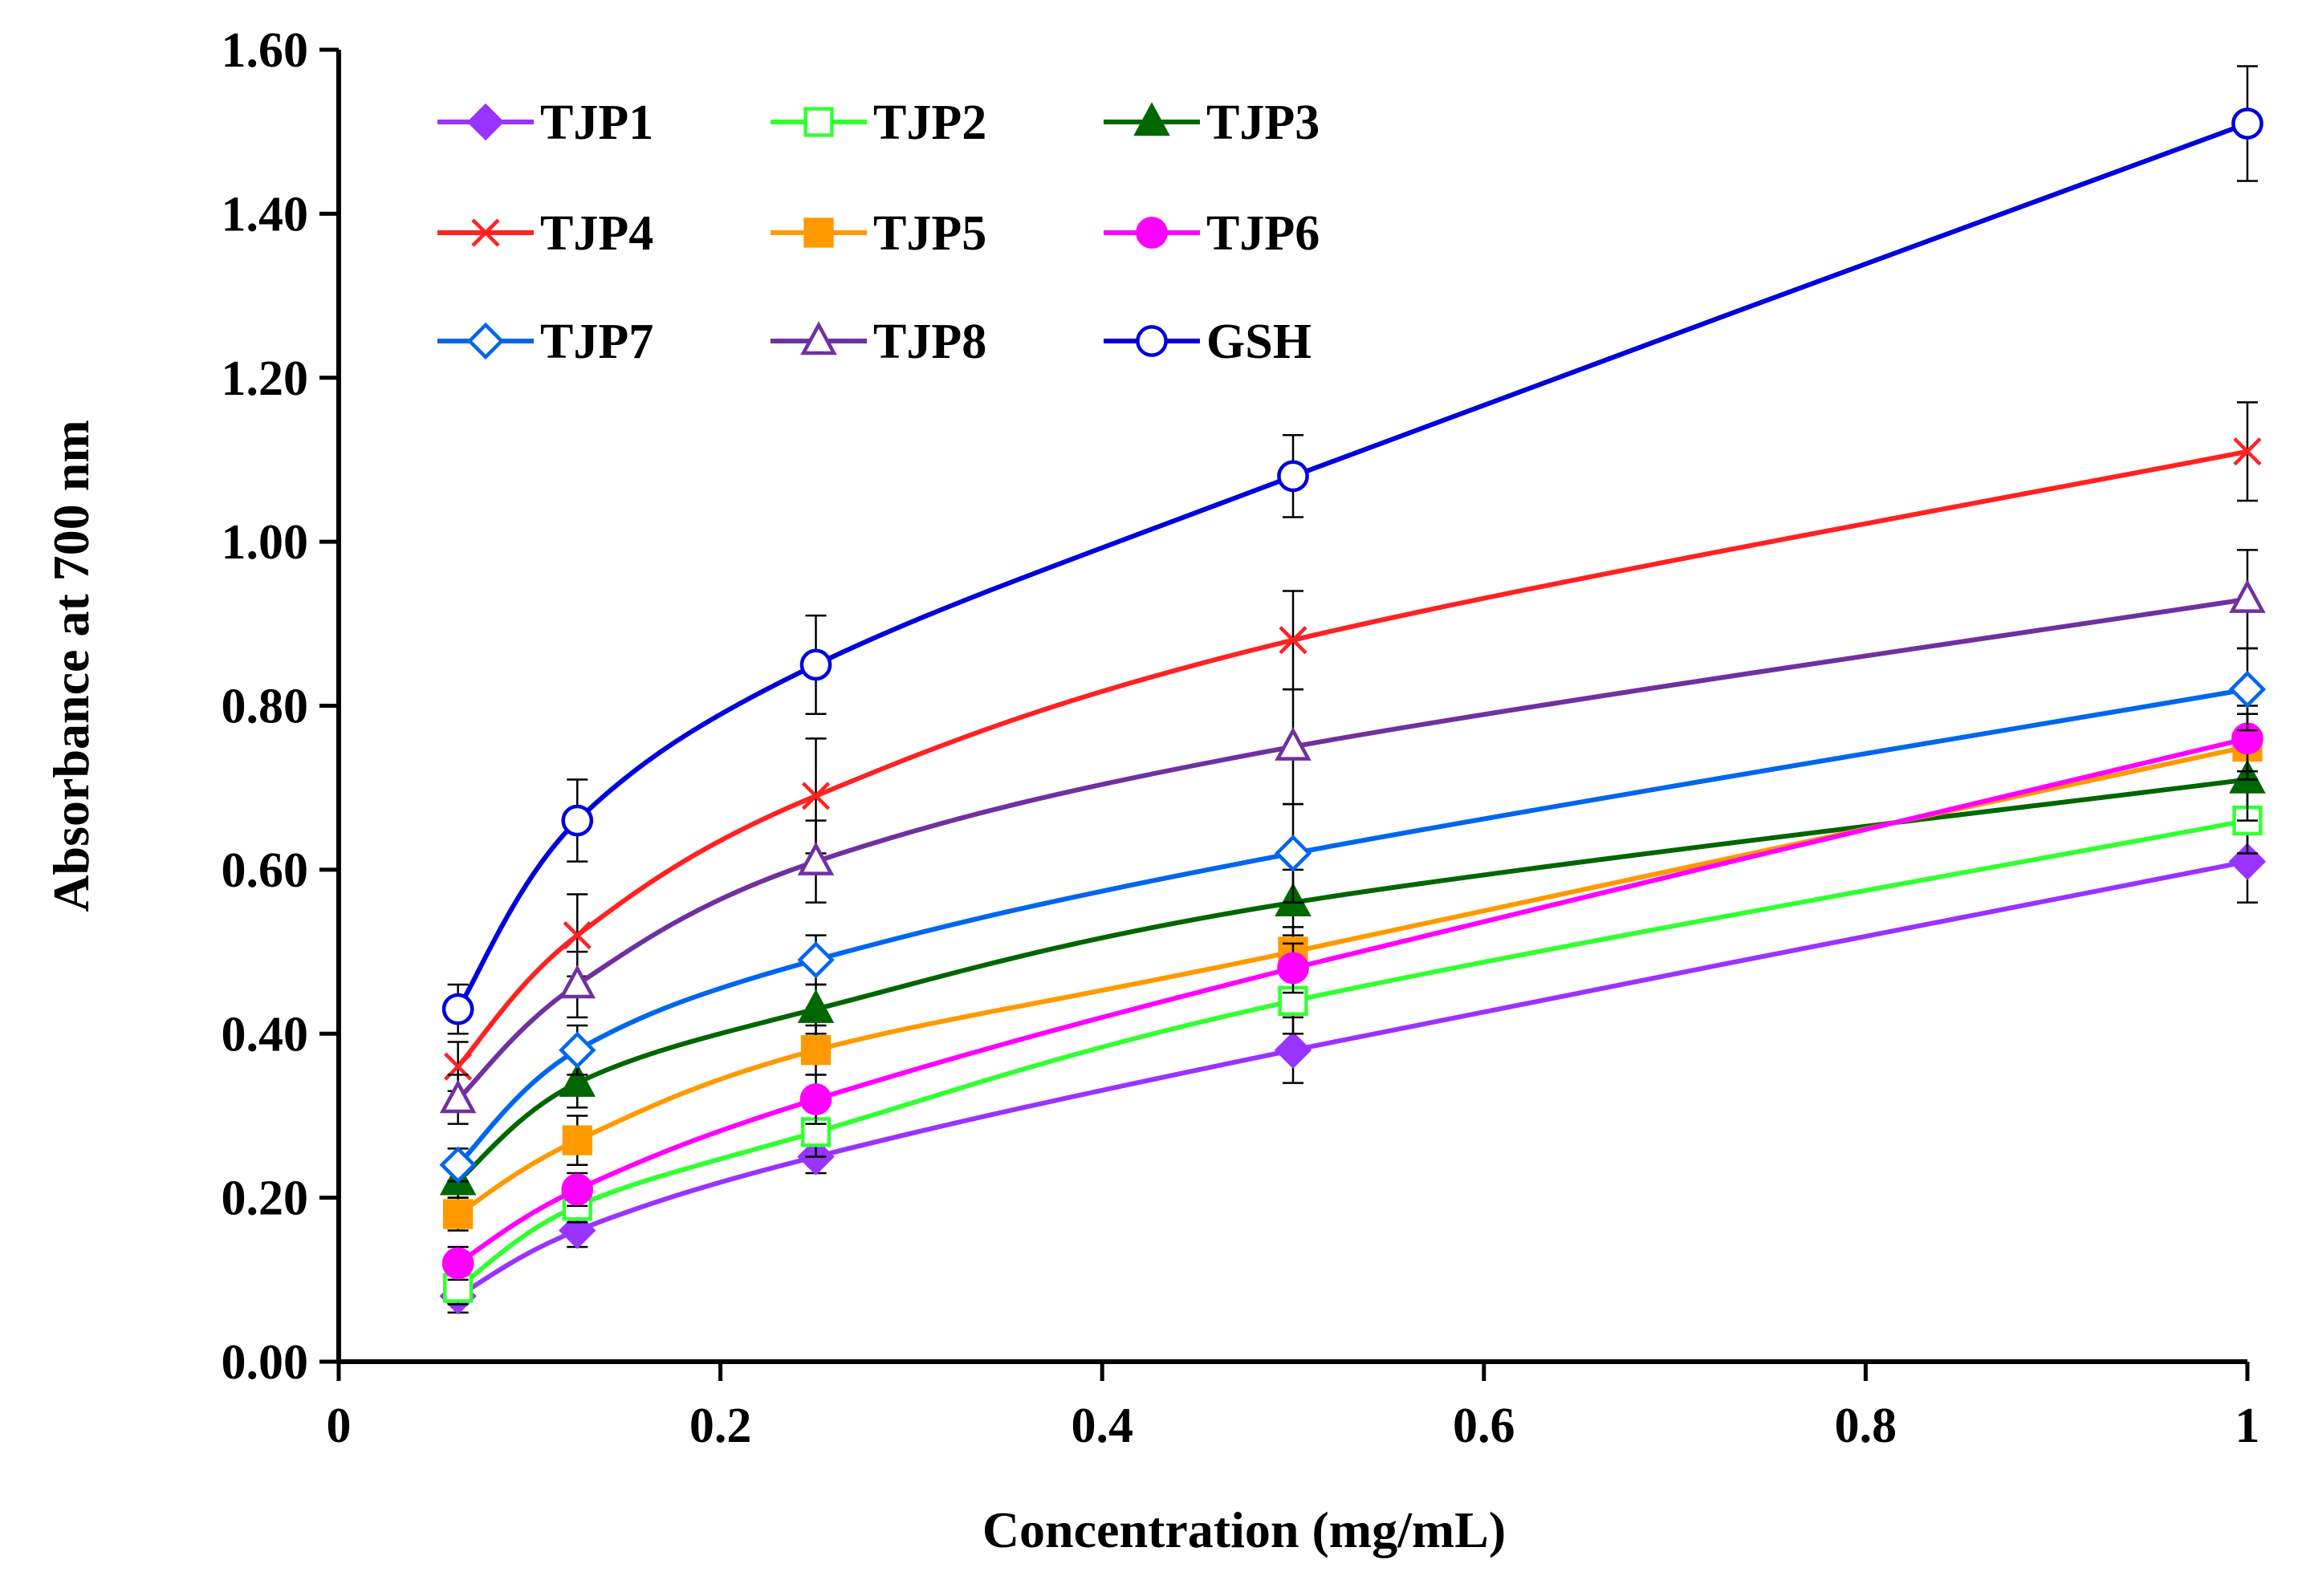 This screenshot has height=1596, width=2314. What do you see at coordinates (1484, 1426) in the screenshot?
I see `x-tick-label: 0.6` at bounding box center [1484, 1426].